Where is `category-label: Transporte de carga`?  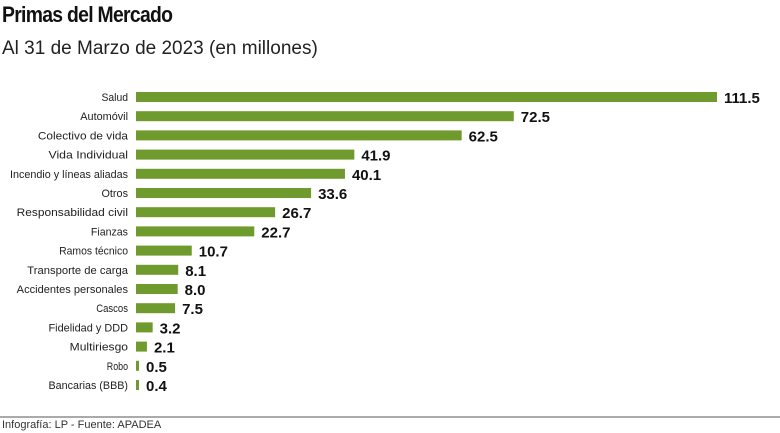 category-label: Transporte de carga is located at coordinates (78, 271).